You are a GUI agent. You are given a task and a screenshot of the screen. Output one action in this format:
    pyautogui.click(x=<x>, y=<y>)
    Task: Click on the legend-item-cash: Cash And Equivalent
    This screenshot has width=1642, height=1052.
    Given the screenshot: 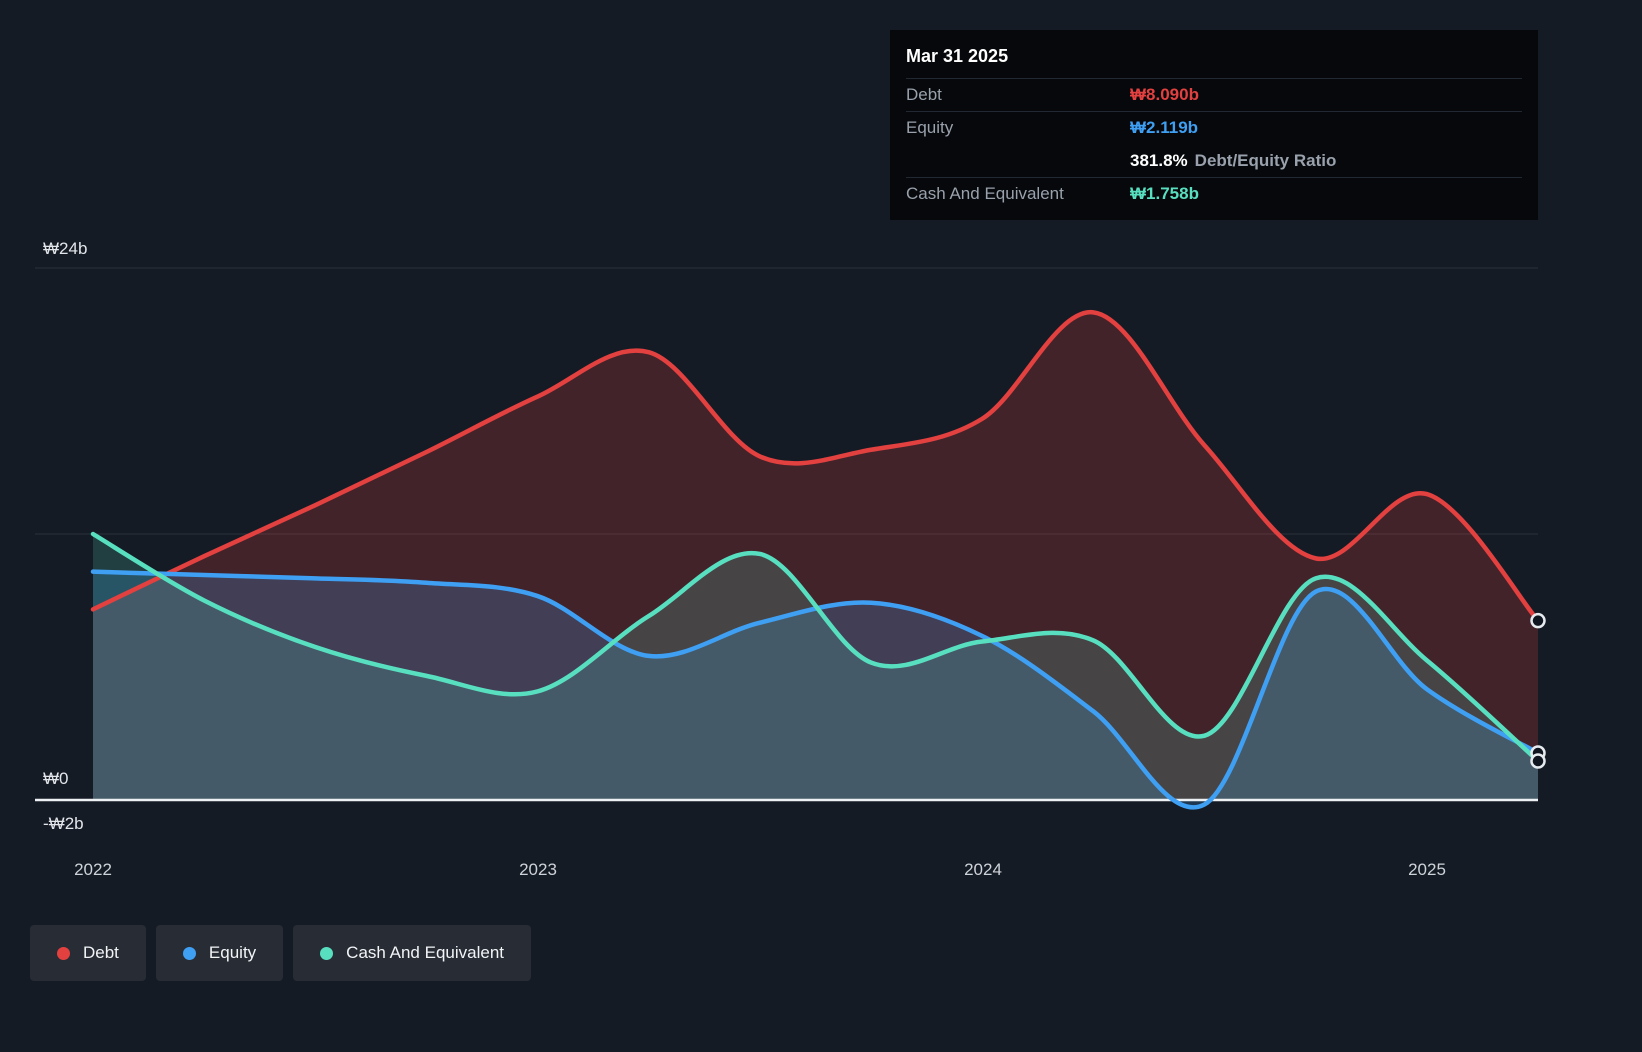 What is the action you would take?
    pyautogui.click(x=412, y=953)
    